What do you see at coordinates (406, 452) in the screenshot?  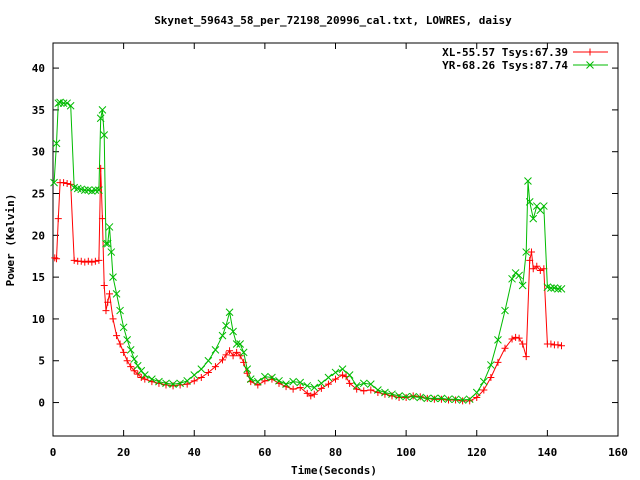 I see `x-tick-label: 100` at bounding box center [406, 452].